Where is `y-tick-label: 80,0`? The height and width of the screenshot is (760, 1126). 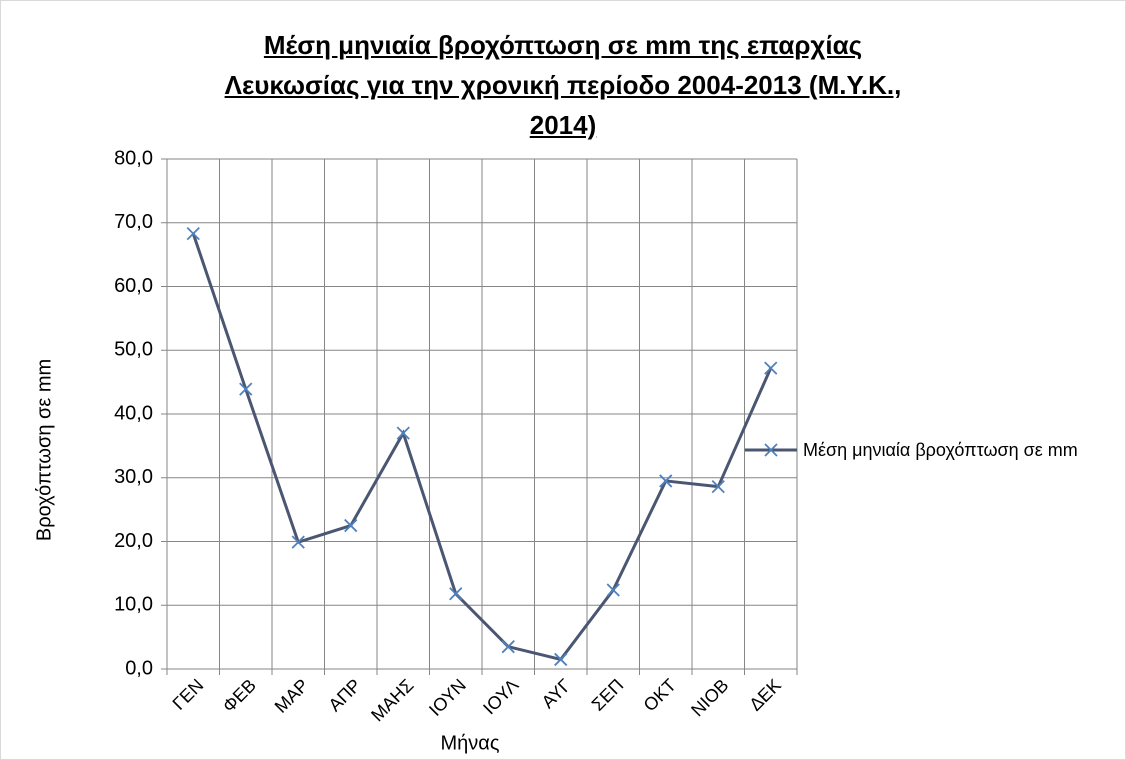 y-tick-label: 80,0 is located at coordinates (133, 158).